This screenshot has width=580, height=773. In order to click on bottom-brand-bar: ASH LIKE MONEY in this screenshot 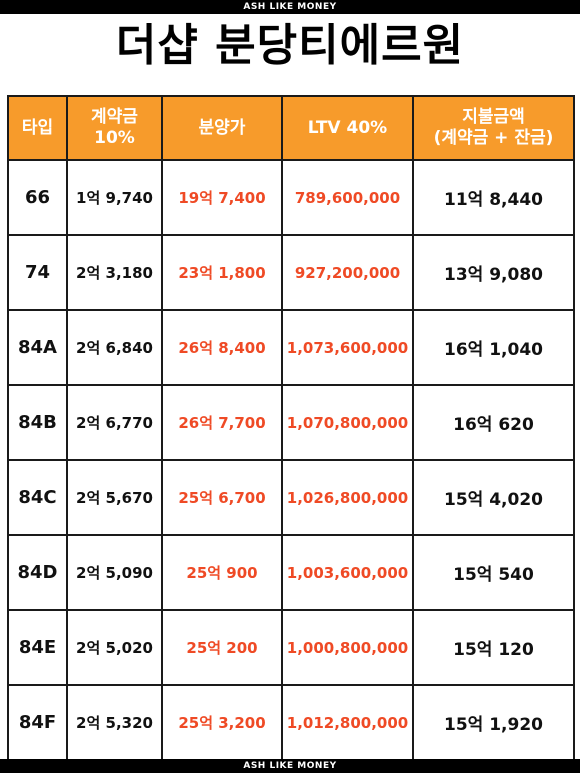, I will do `click(290, 766)`.